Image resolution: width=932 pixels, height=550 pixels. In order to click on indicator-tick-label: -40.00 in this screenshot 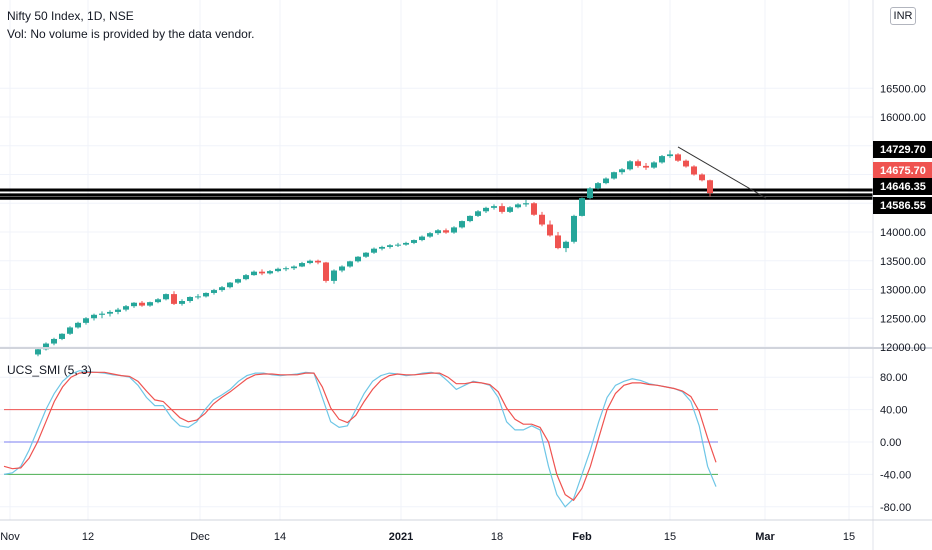, I will do `click(895, 475)`.